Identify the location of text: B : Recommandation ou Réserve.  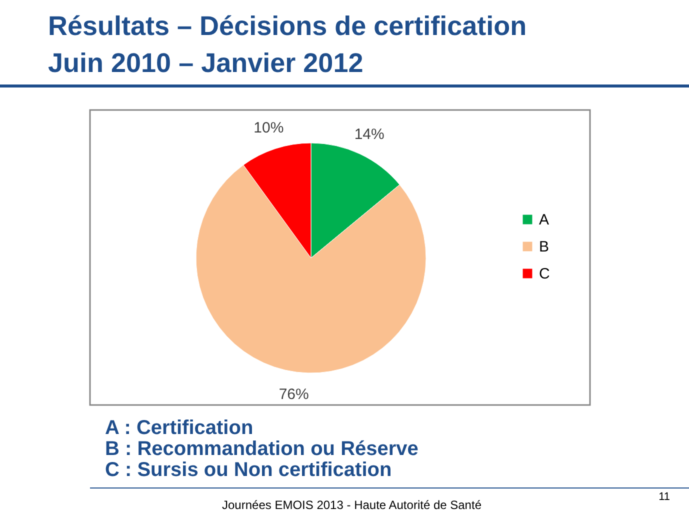
(261, 449).